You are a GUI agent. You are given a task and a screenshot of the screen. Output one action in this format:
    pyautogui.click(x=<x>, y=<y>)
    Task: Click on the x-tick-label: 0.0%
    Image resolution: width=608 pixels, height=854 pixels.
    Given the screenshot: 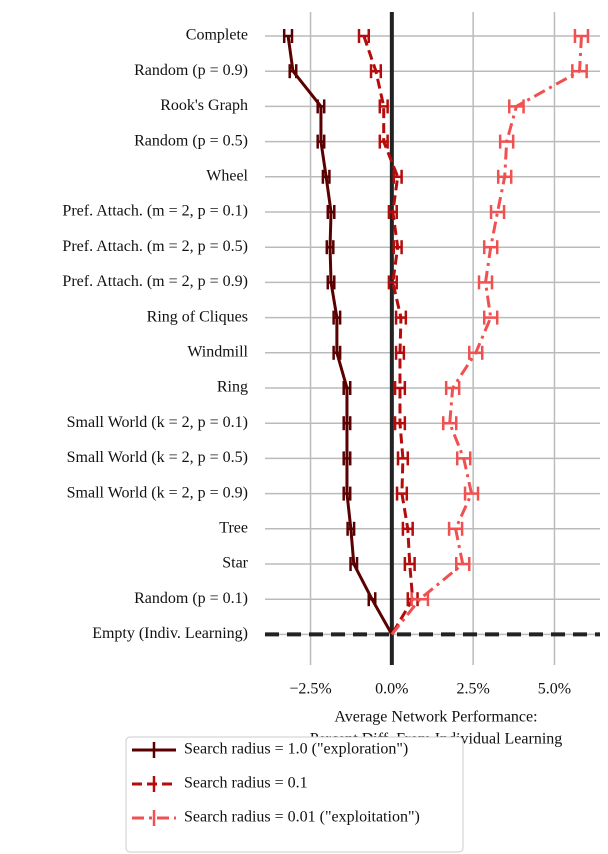 What is the action you would take?
    pyautogui.click(x=391, y=689)
    